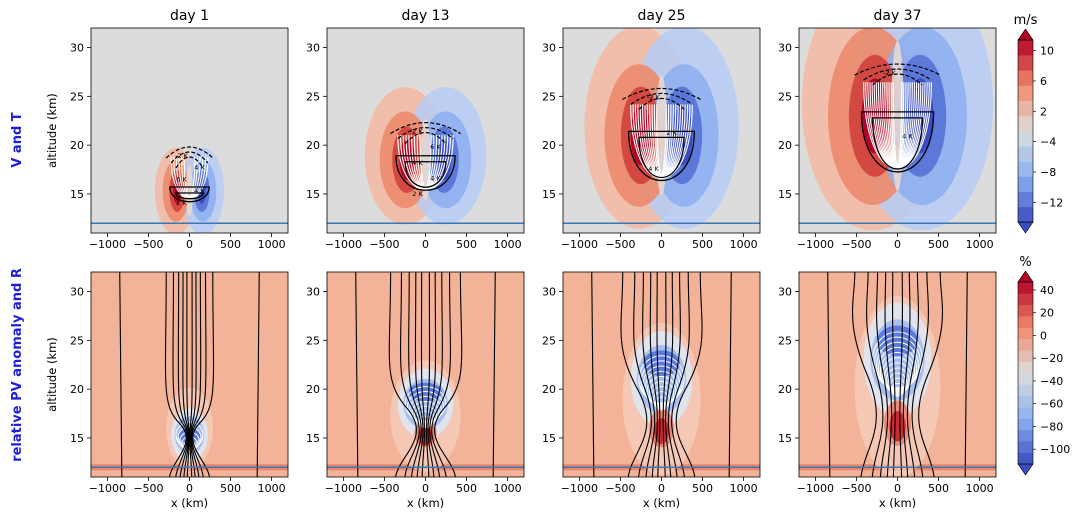 This screenshot has width=1074, height=515. Describe the element at coordinates (1048, 142) in the screenshot. I see `colorbar-tick-label: −4` at that location.